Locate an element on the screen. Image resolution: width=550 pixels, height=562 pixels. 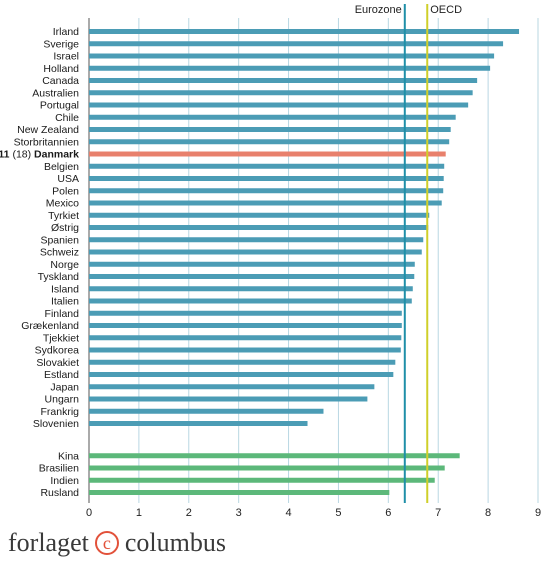
x-tick-label: 5 is located at coordinates (338, 513).